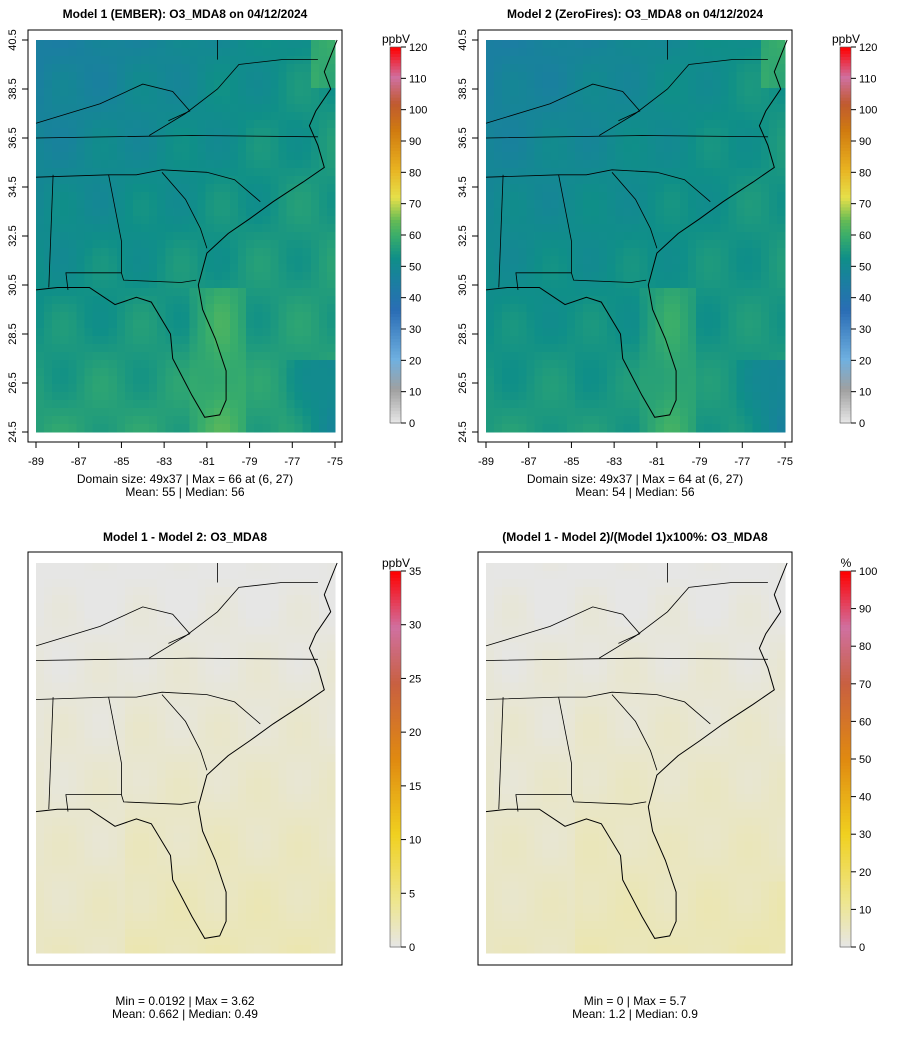 The width and height of the screenshot is (900, 1045). Describe the element at coordinates (609, 277) in the screenshot. I see `state-border` at that location.